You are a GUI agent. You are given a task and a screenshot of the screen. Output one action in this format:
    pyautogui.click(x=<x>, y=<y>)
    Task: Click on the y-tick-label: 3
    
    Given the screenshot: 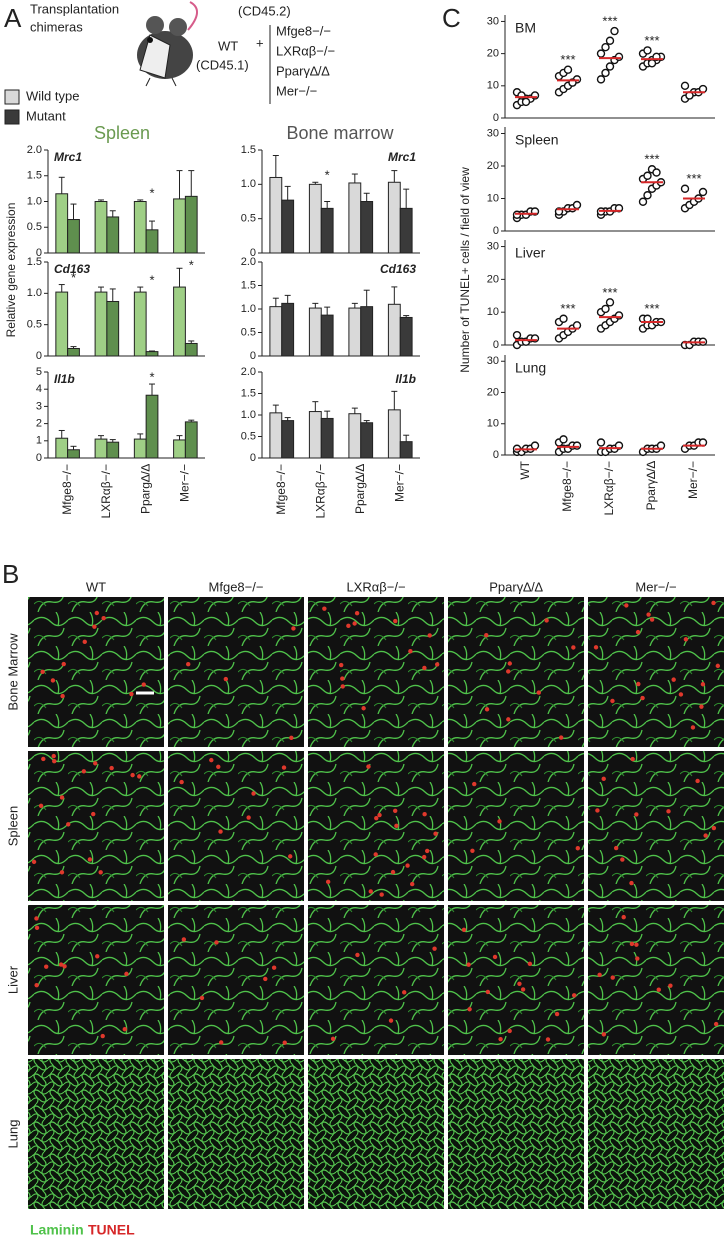 What is the action you would take?
    pyautogui.click(x=39, y=406)
    